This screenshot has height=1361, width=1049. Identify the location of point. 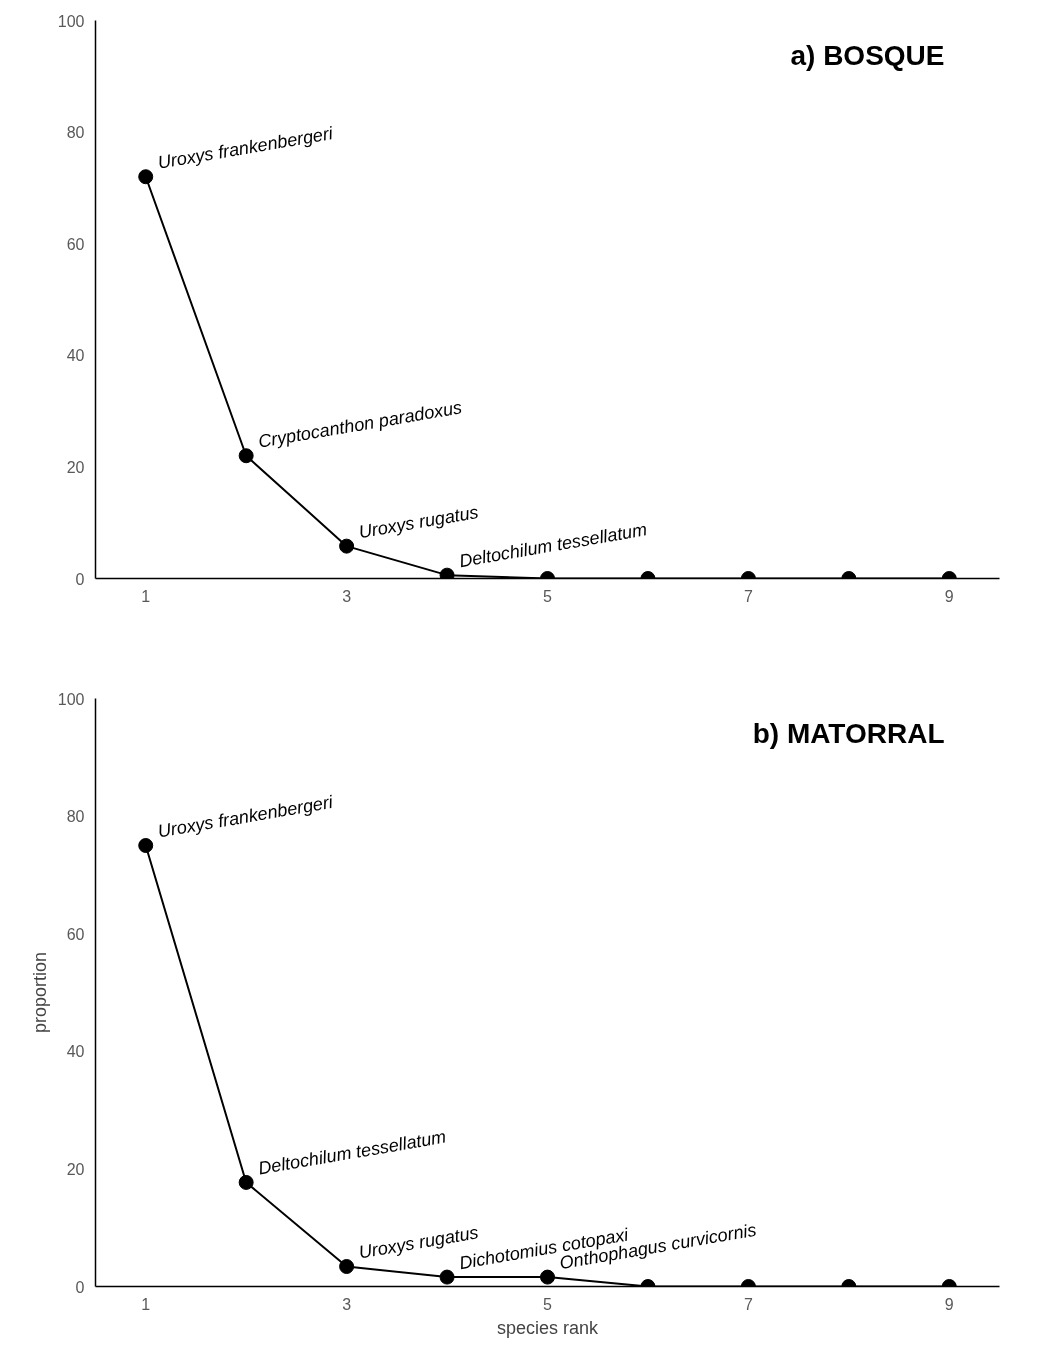
(146, 177).